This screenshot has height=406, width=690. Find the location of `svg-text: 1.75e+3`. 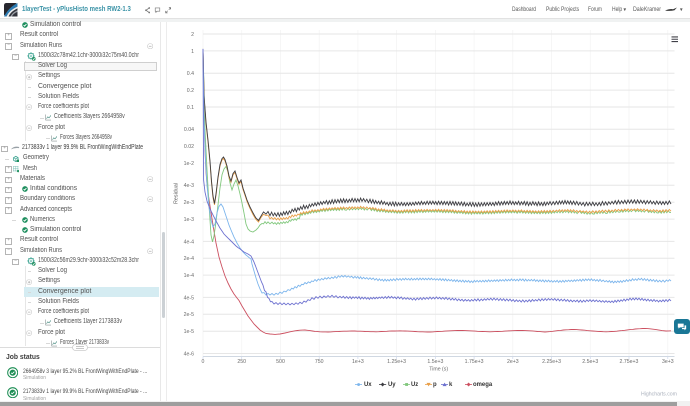

svg-text: 1.75e+3 is located at coordinates (474, 362).